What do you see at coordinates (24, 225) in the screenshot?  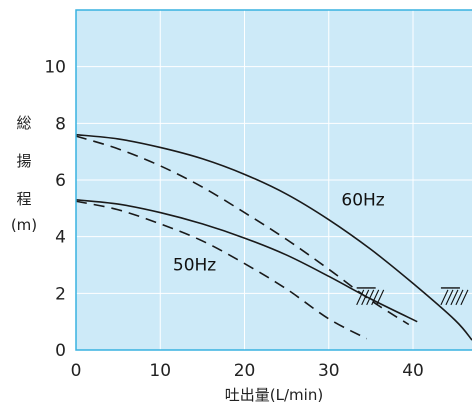 I see `y-axis-label-part: (m)` at bounding box center [24, 225].